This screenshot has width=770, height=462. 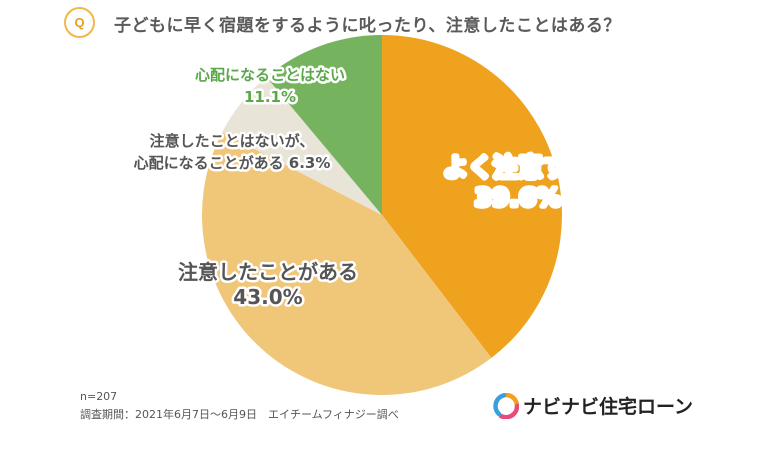 What do you see at coordinates (270, 75) in the screenshot?
I see `slice-shinpai-nai-label: 心配になることはない` at bounding box center [270, 75].